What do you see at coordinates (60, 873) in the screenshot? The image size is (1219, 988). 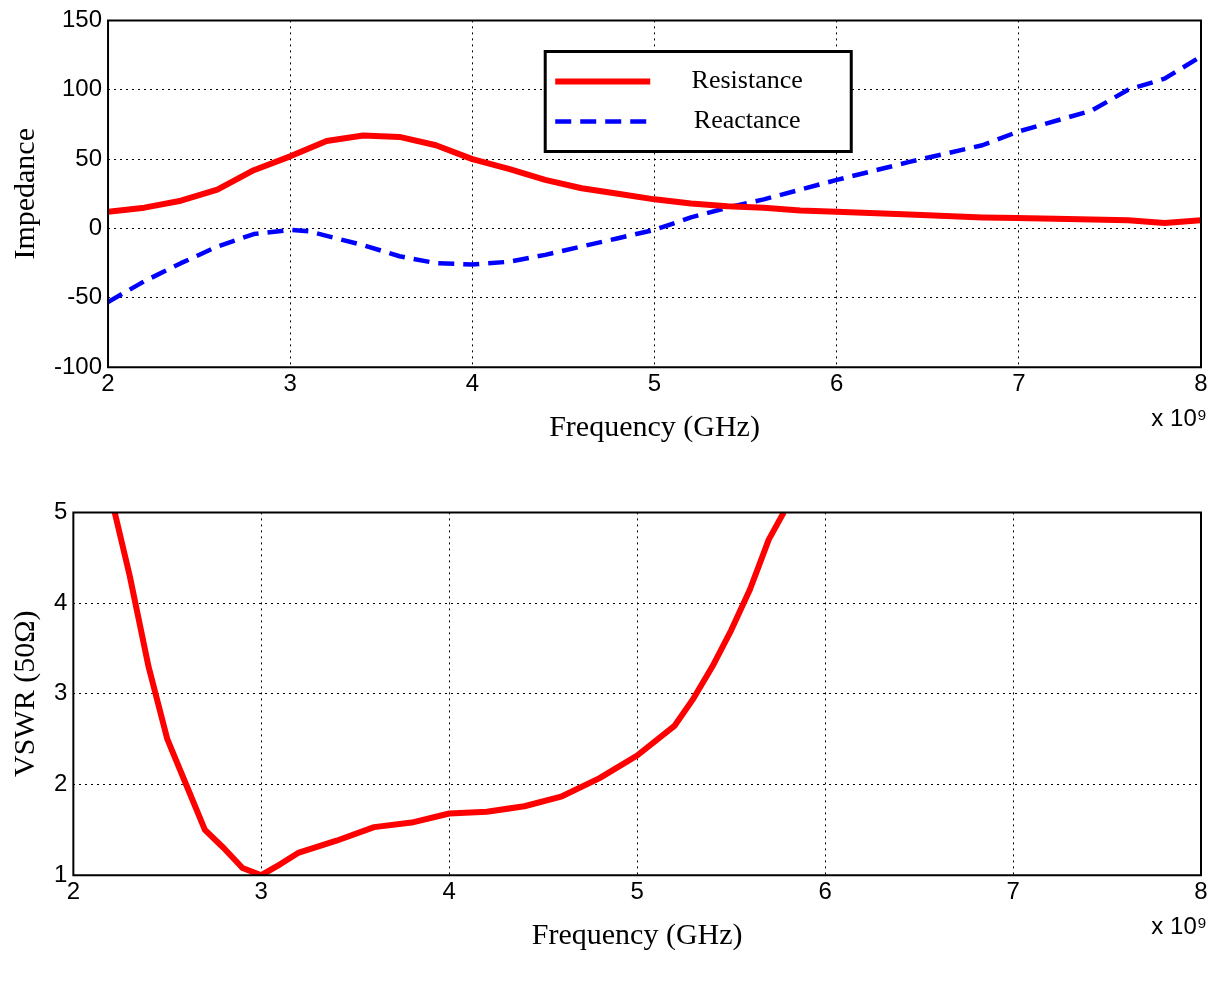 I see `y-tick-label: 1` at bounding box center [60, 873].